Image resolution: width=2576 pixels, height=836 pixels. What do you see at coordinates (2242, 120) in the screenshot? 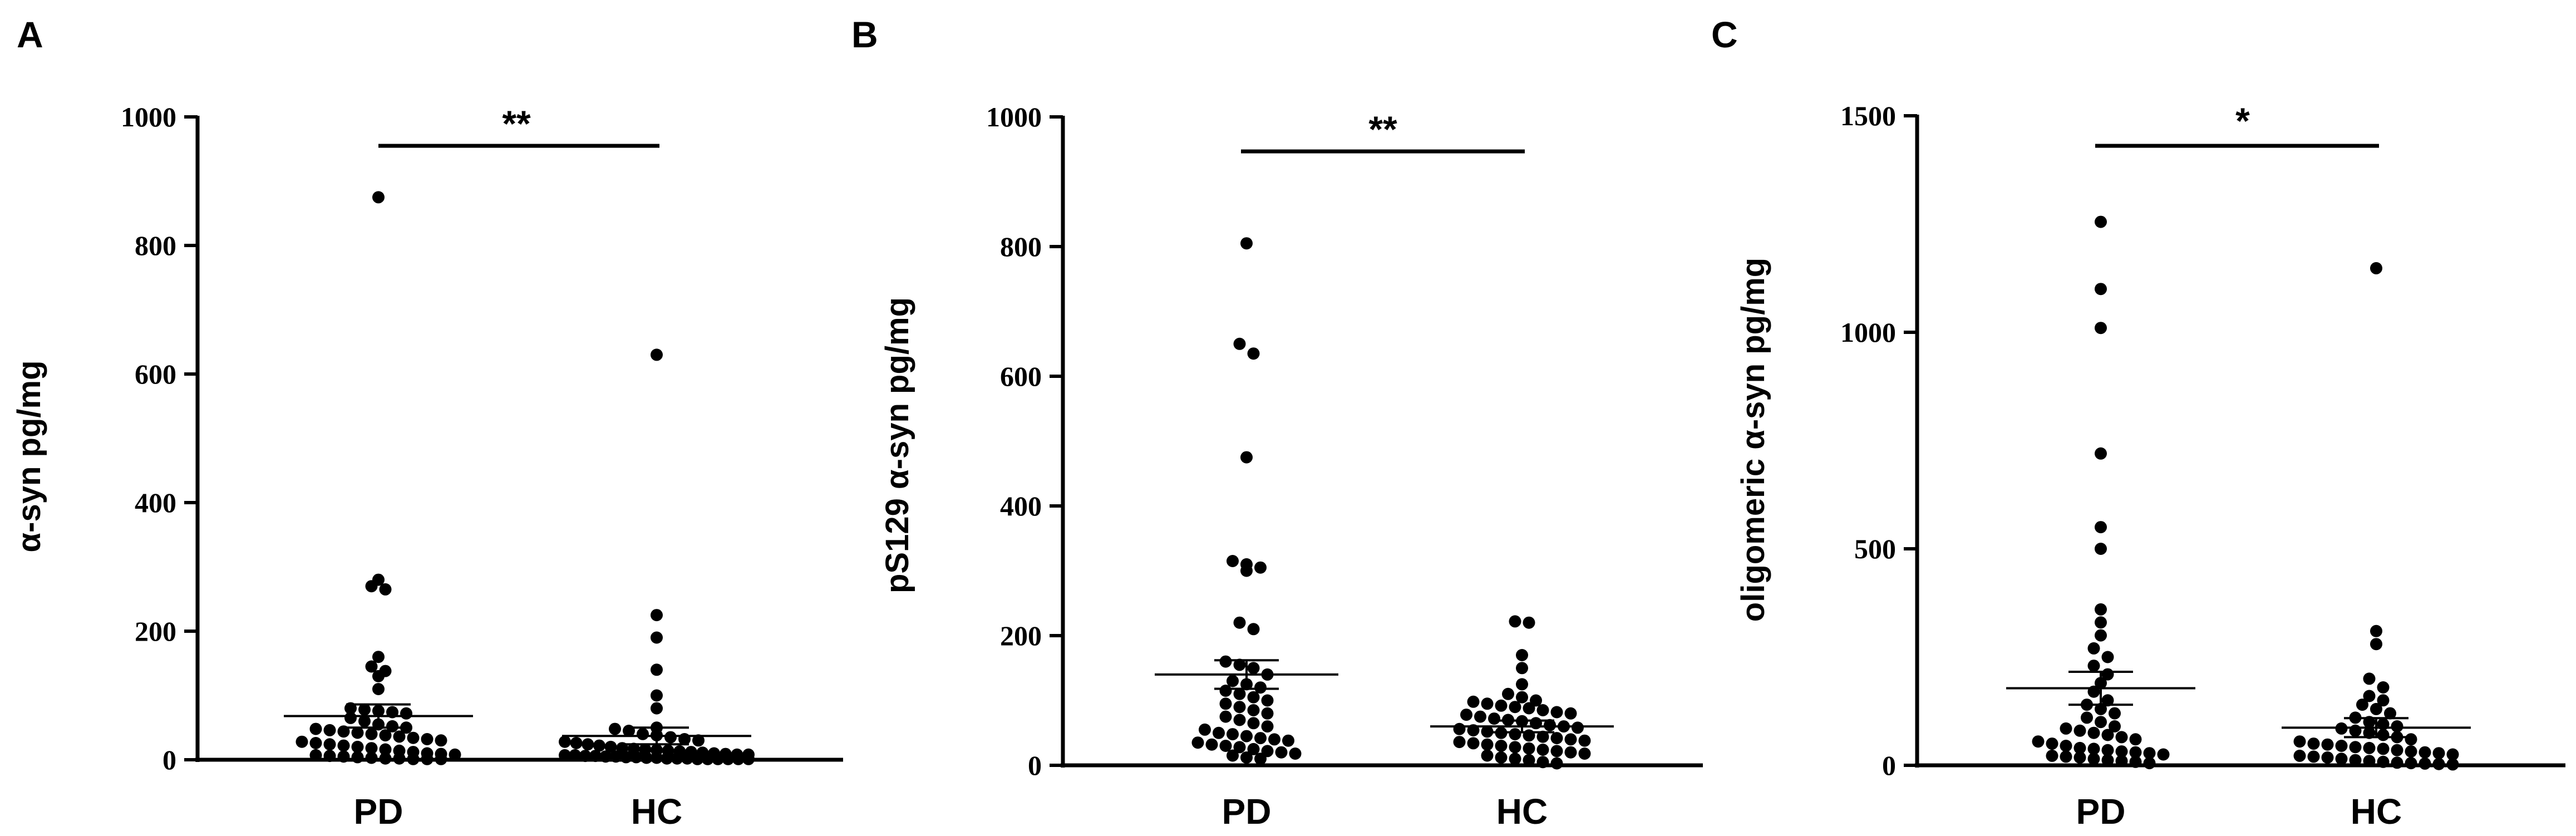
I see `significance-label: *` at bounding box center [2242, 120].